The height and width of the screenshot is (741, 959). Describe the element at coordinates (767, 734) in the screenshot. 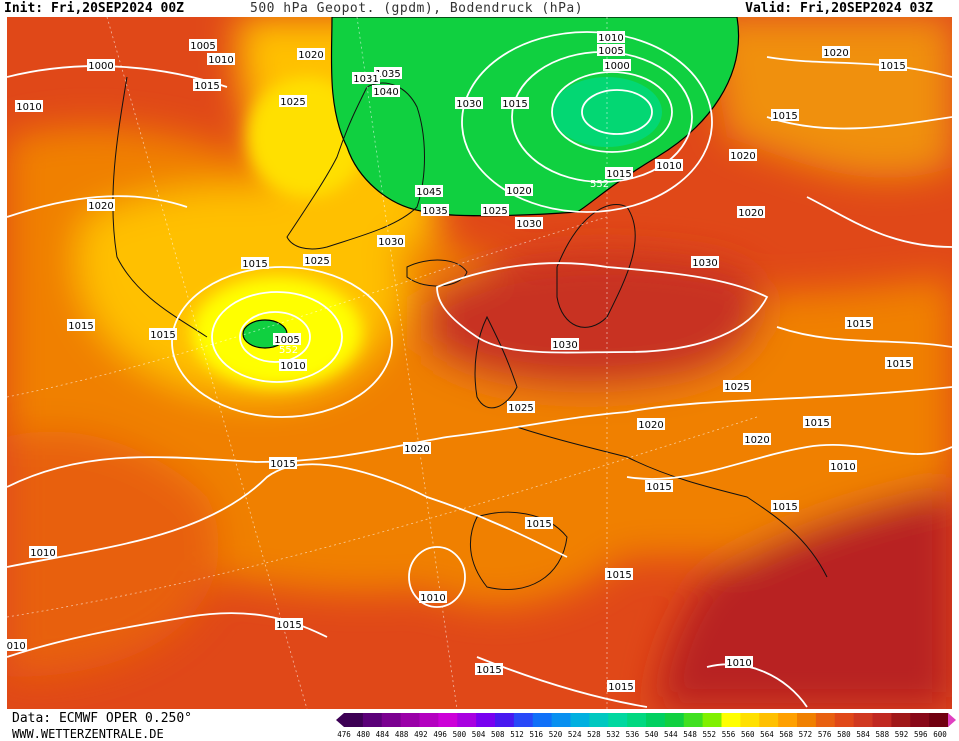

I see `colorbar-tick-label: 564` at that location.